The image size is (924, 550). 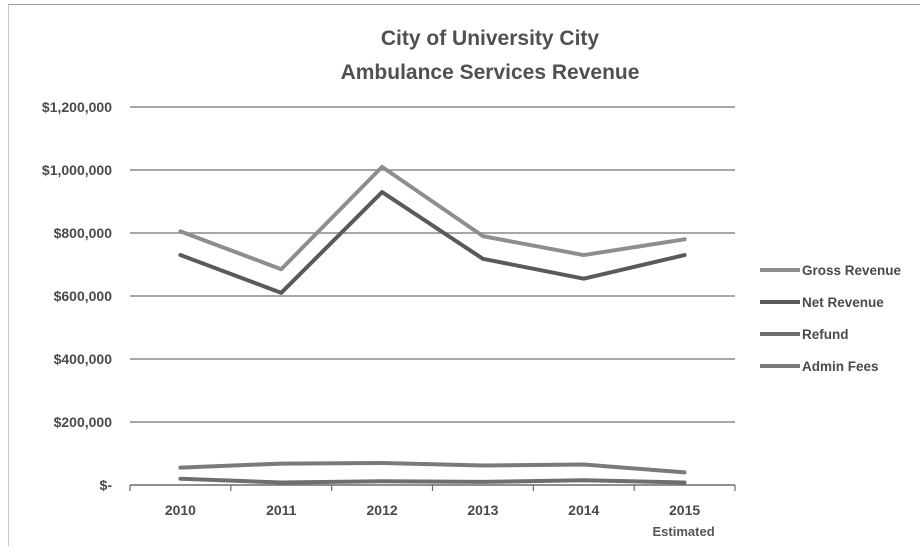 What do you see at coordinates (684, 531) in the screenshot?
I see `x-tick-sublabel: Estimated` at bounding box center [684, 531].